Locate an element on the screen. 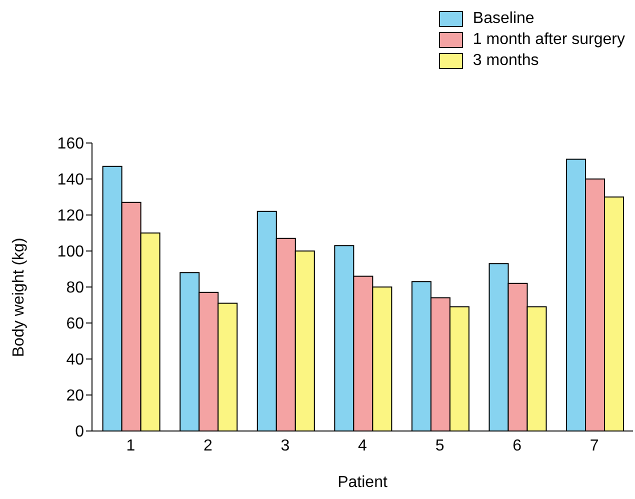 The height and width of the screenshot is (499, 635). y-tick-label: 100 is located at coordinates (70, 252).